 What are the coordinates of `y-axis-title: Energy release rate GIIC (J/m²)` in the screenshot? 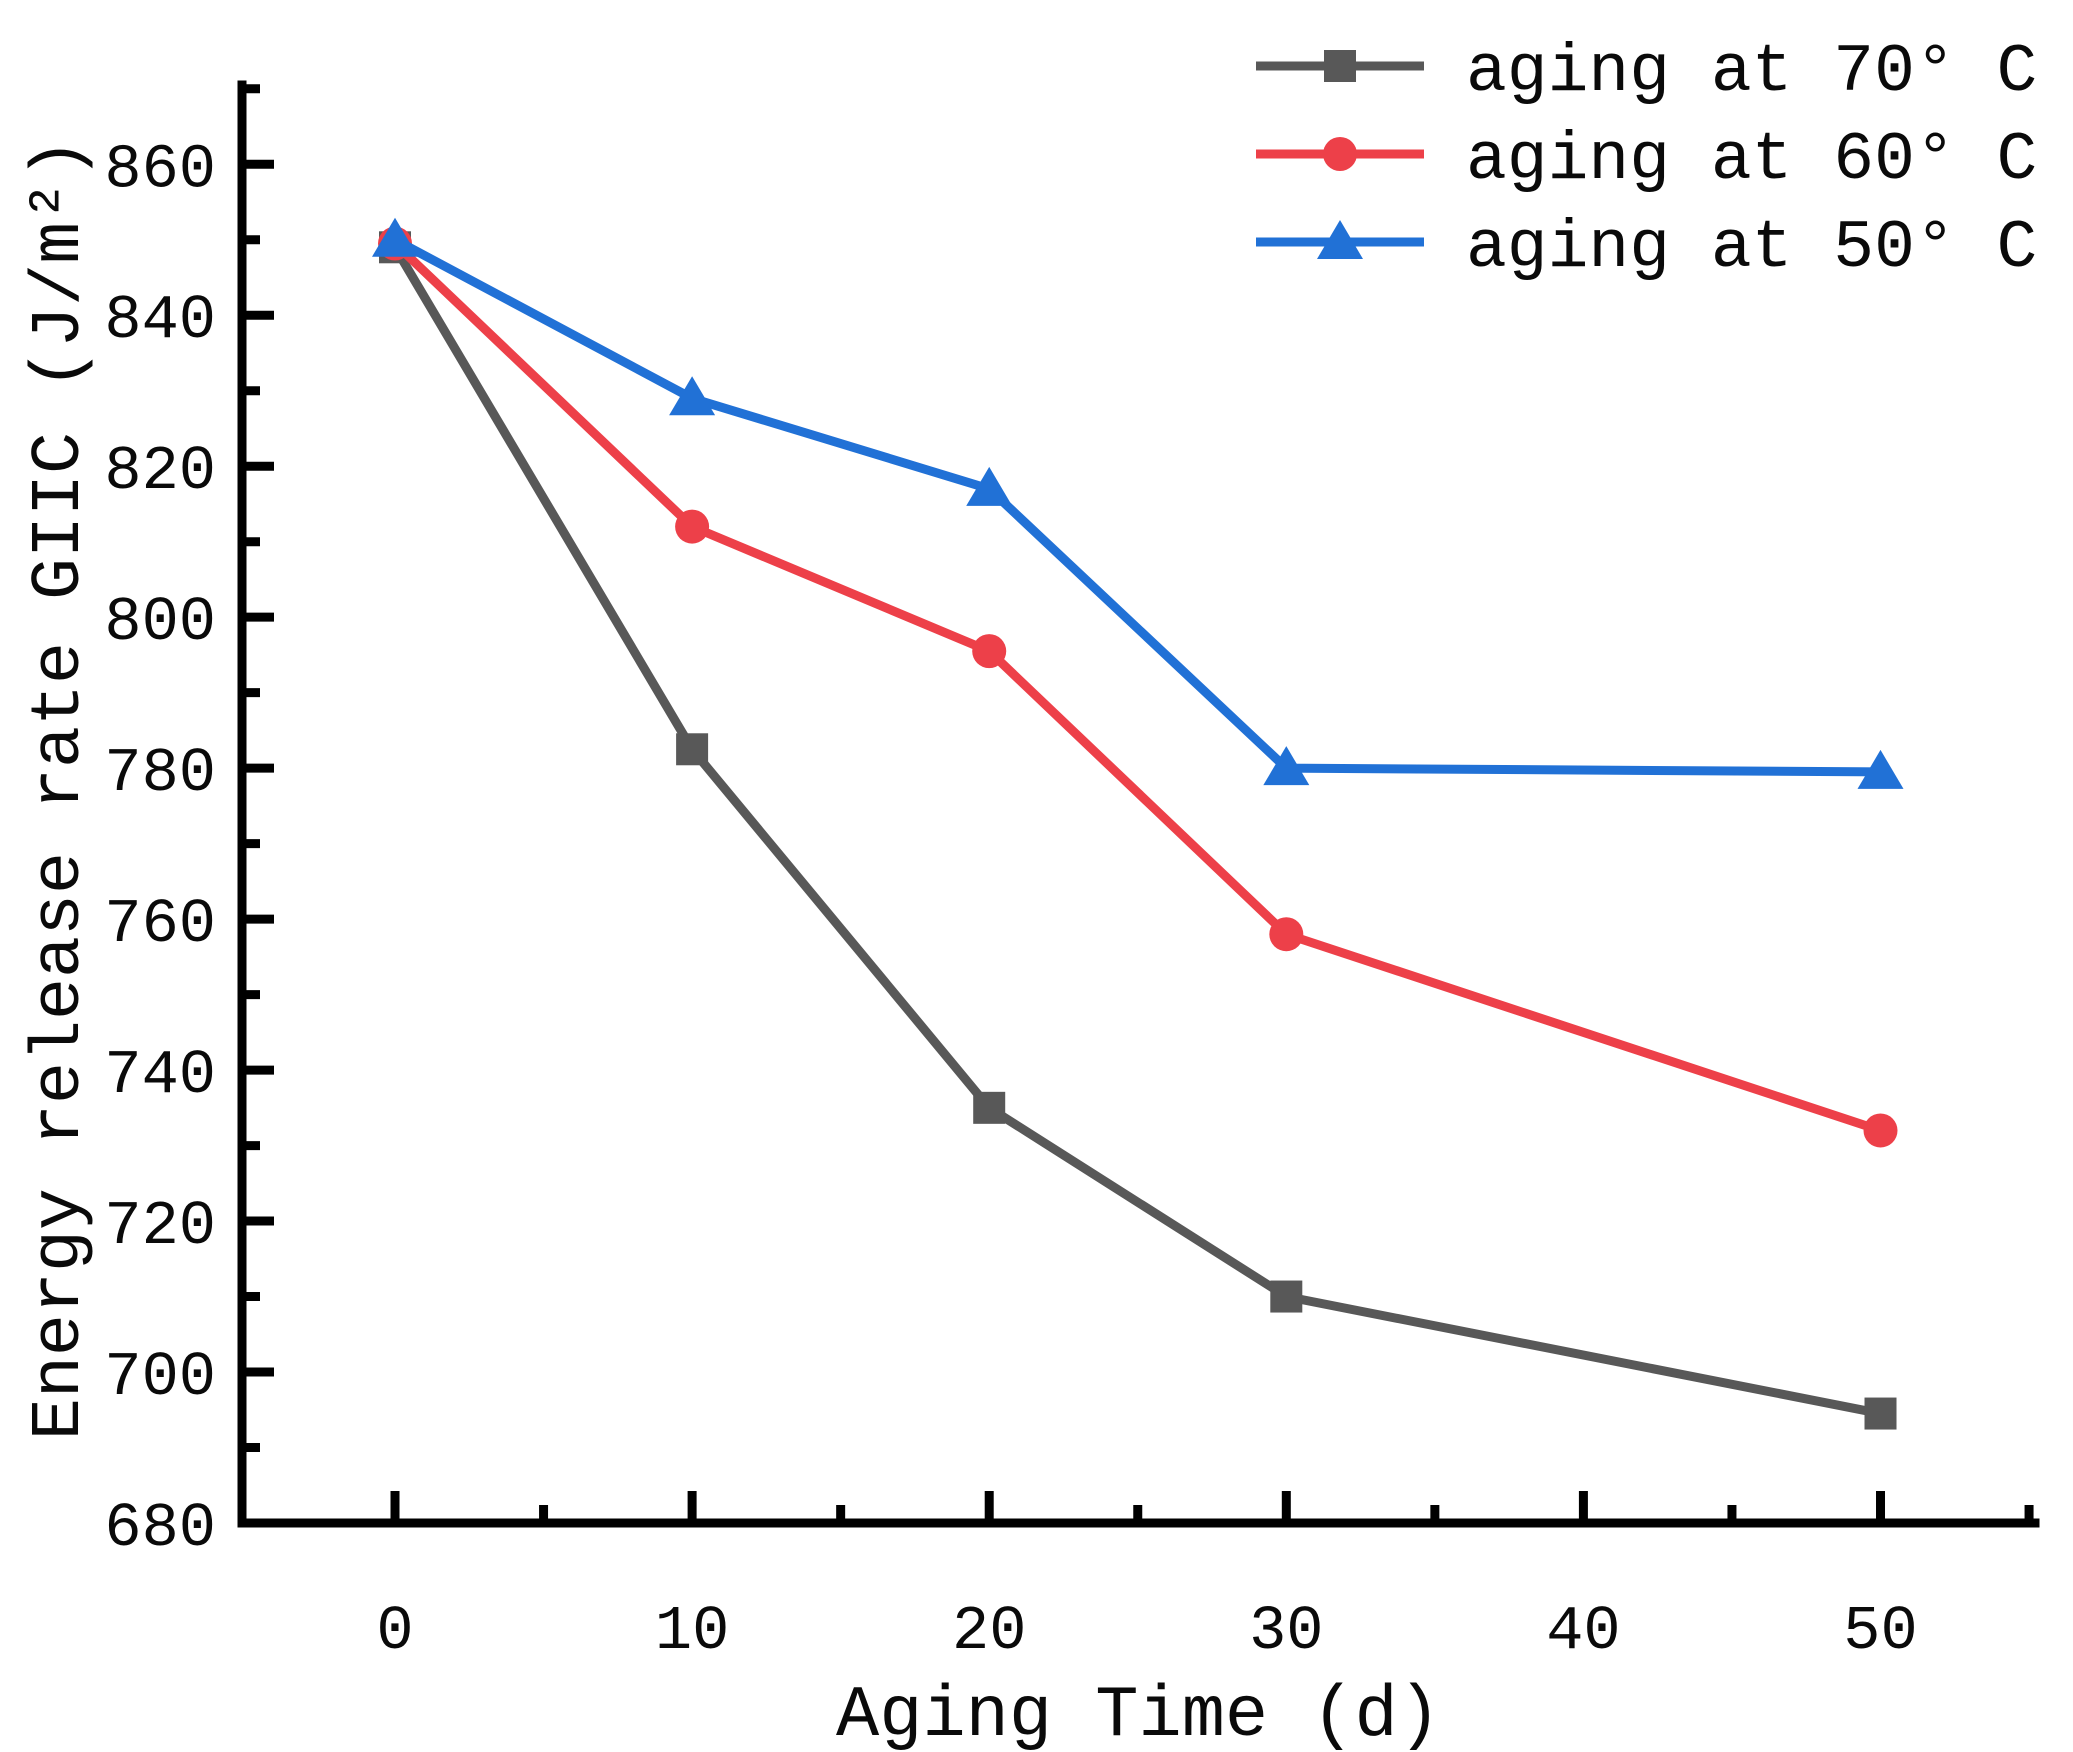 It's located at (60, 789).